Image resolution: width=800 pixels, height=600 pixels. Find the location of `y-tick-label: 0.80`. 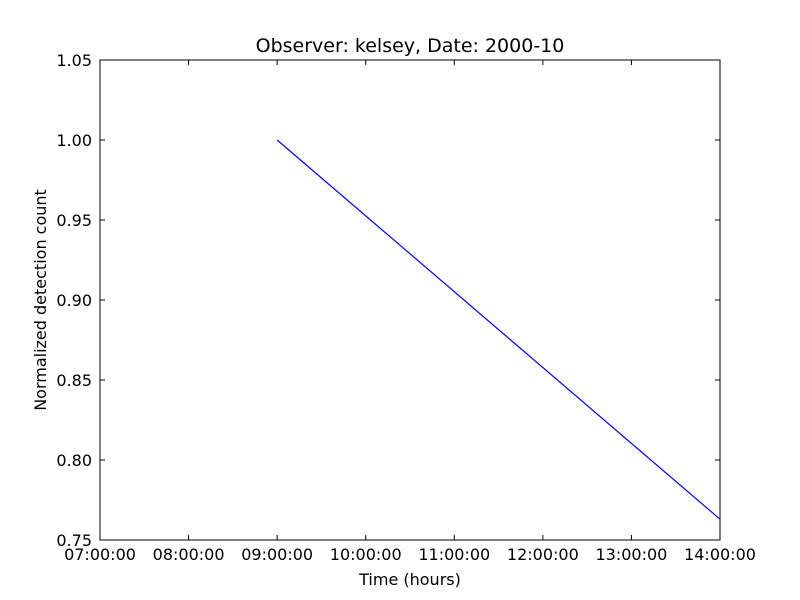

y-tick-label: 0.80 is located at coordinates (74, 460).